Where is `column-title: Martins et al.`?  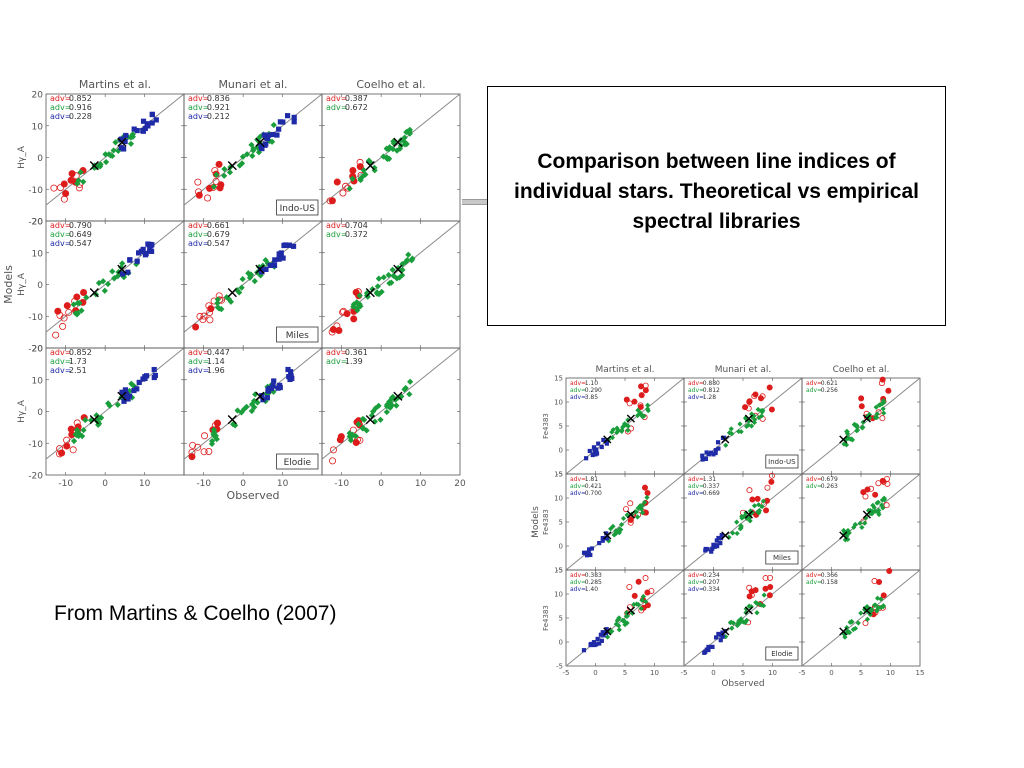 column-title: Martins et al. is located at coordinates (115, 84).